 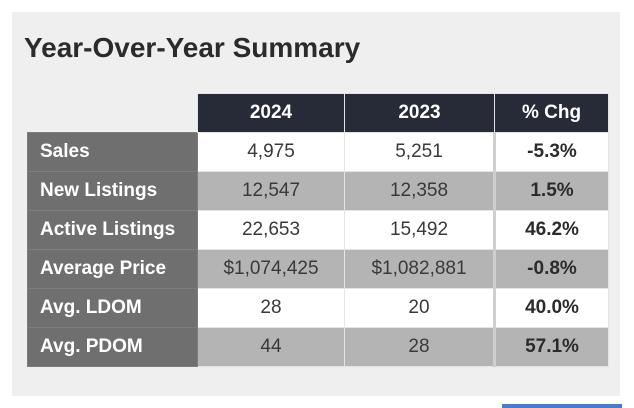 I want to click on value-pct-change: 57.1%, so click(x=551, y=347).